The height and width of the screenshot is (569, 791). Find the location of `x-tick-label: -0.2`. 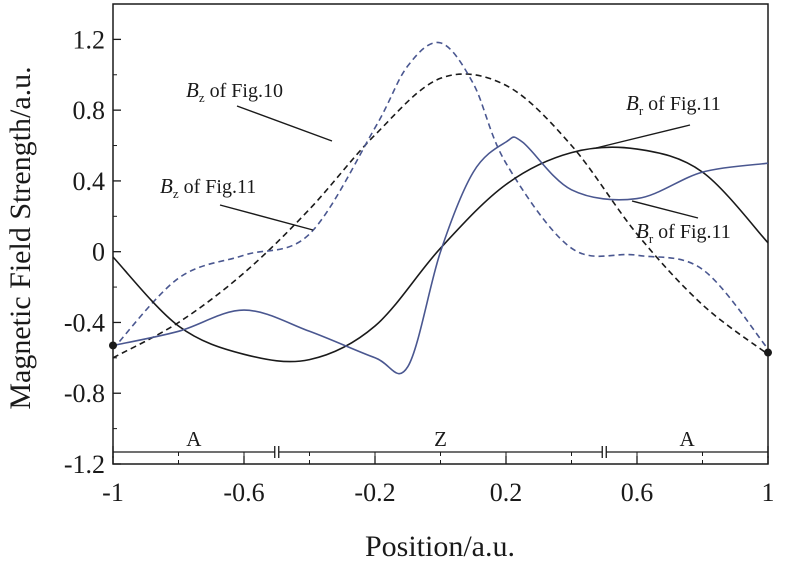

x-tick-label: -0.2 is located at coordinates (374, 492).